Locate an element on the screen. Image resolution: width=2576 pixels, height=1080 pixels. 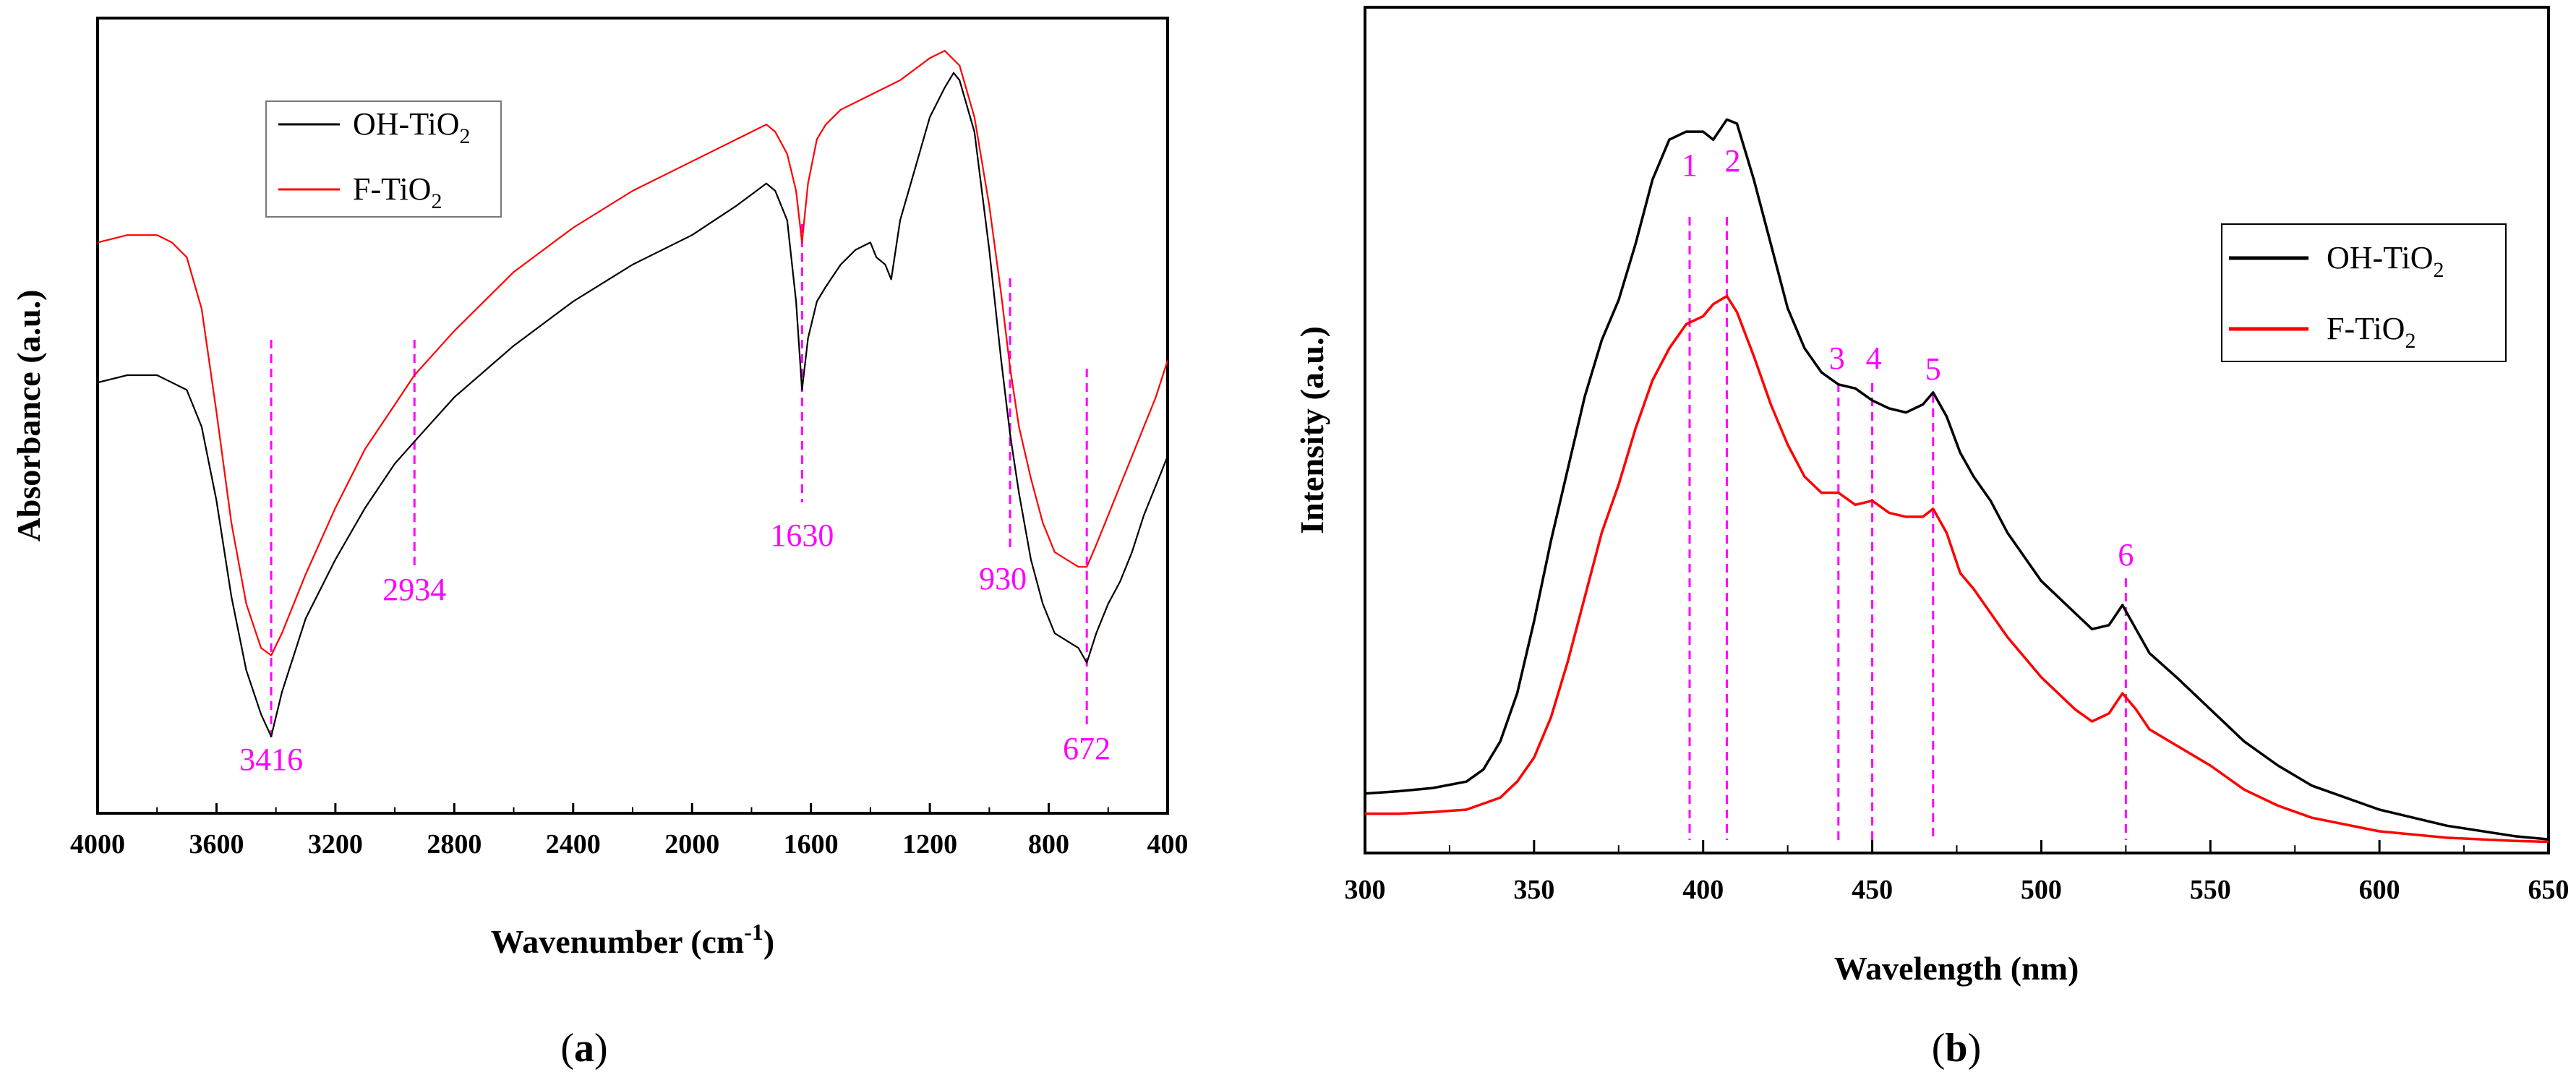
panel-b-label-letter: b is located at coordinates (1956, 1048).